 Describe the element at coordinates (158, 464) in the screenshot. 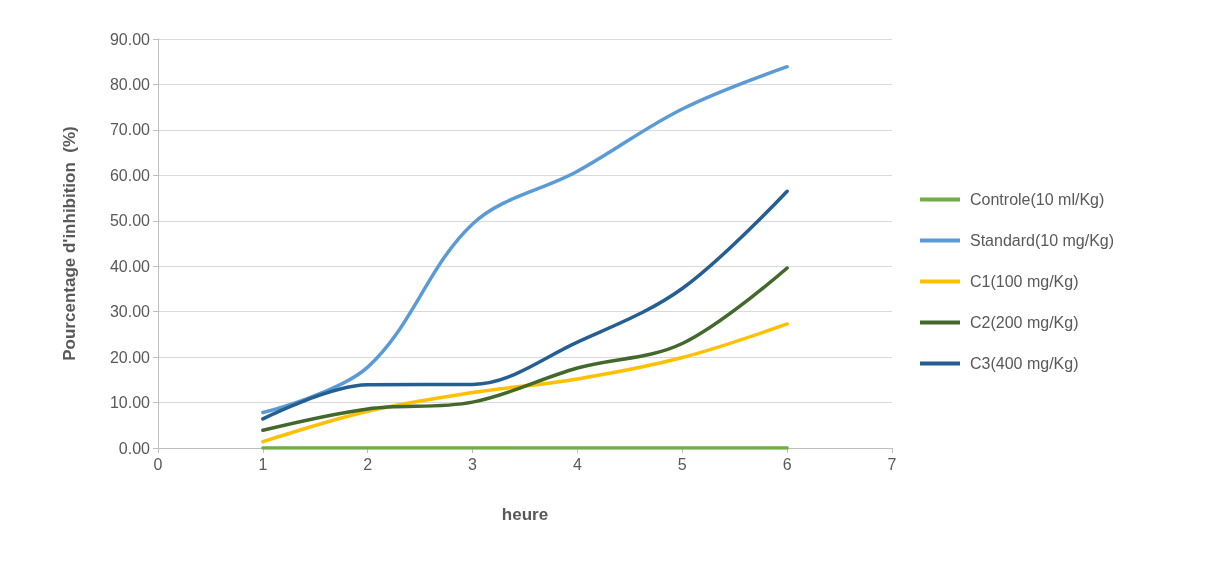

I see `x-tick-label: 0` at that location.